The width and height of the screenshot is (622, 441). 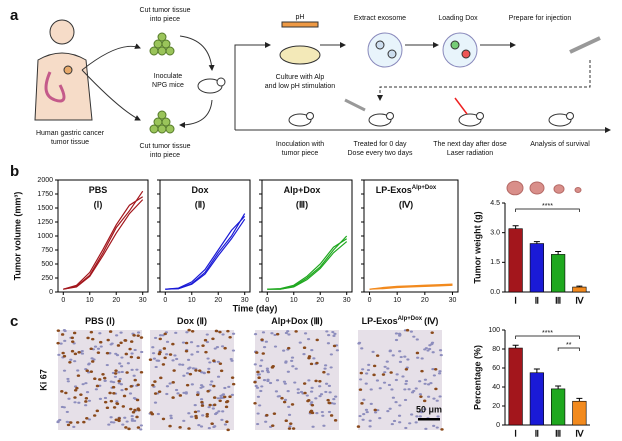 I want to click on image-title: Alp+Dox (Ⅲ), so click(x=296, y=321).